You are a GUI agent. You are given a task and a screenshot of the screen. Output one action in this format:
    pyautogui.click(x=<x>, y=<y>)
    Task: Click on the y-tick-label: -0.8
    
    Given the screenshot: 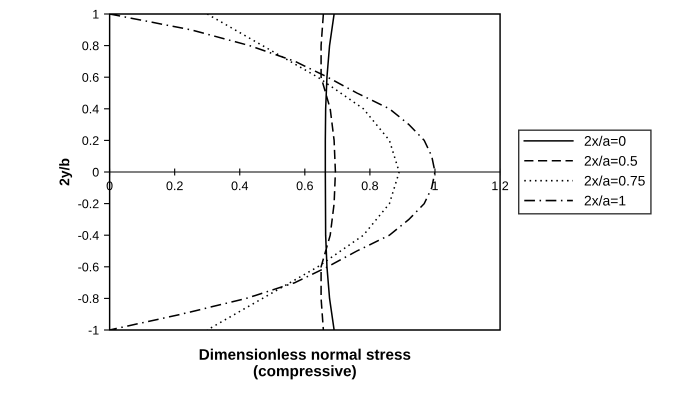 What is the action you would take?
    pyautogui.click(x=88, y=299)
    